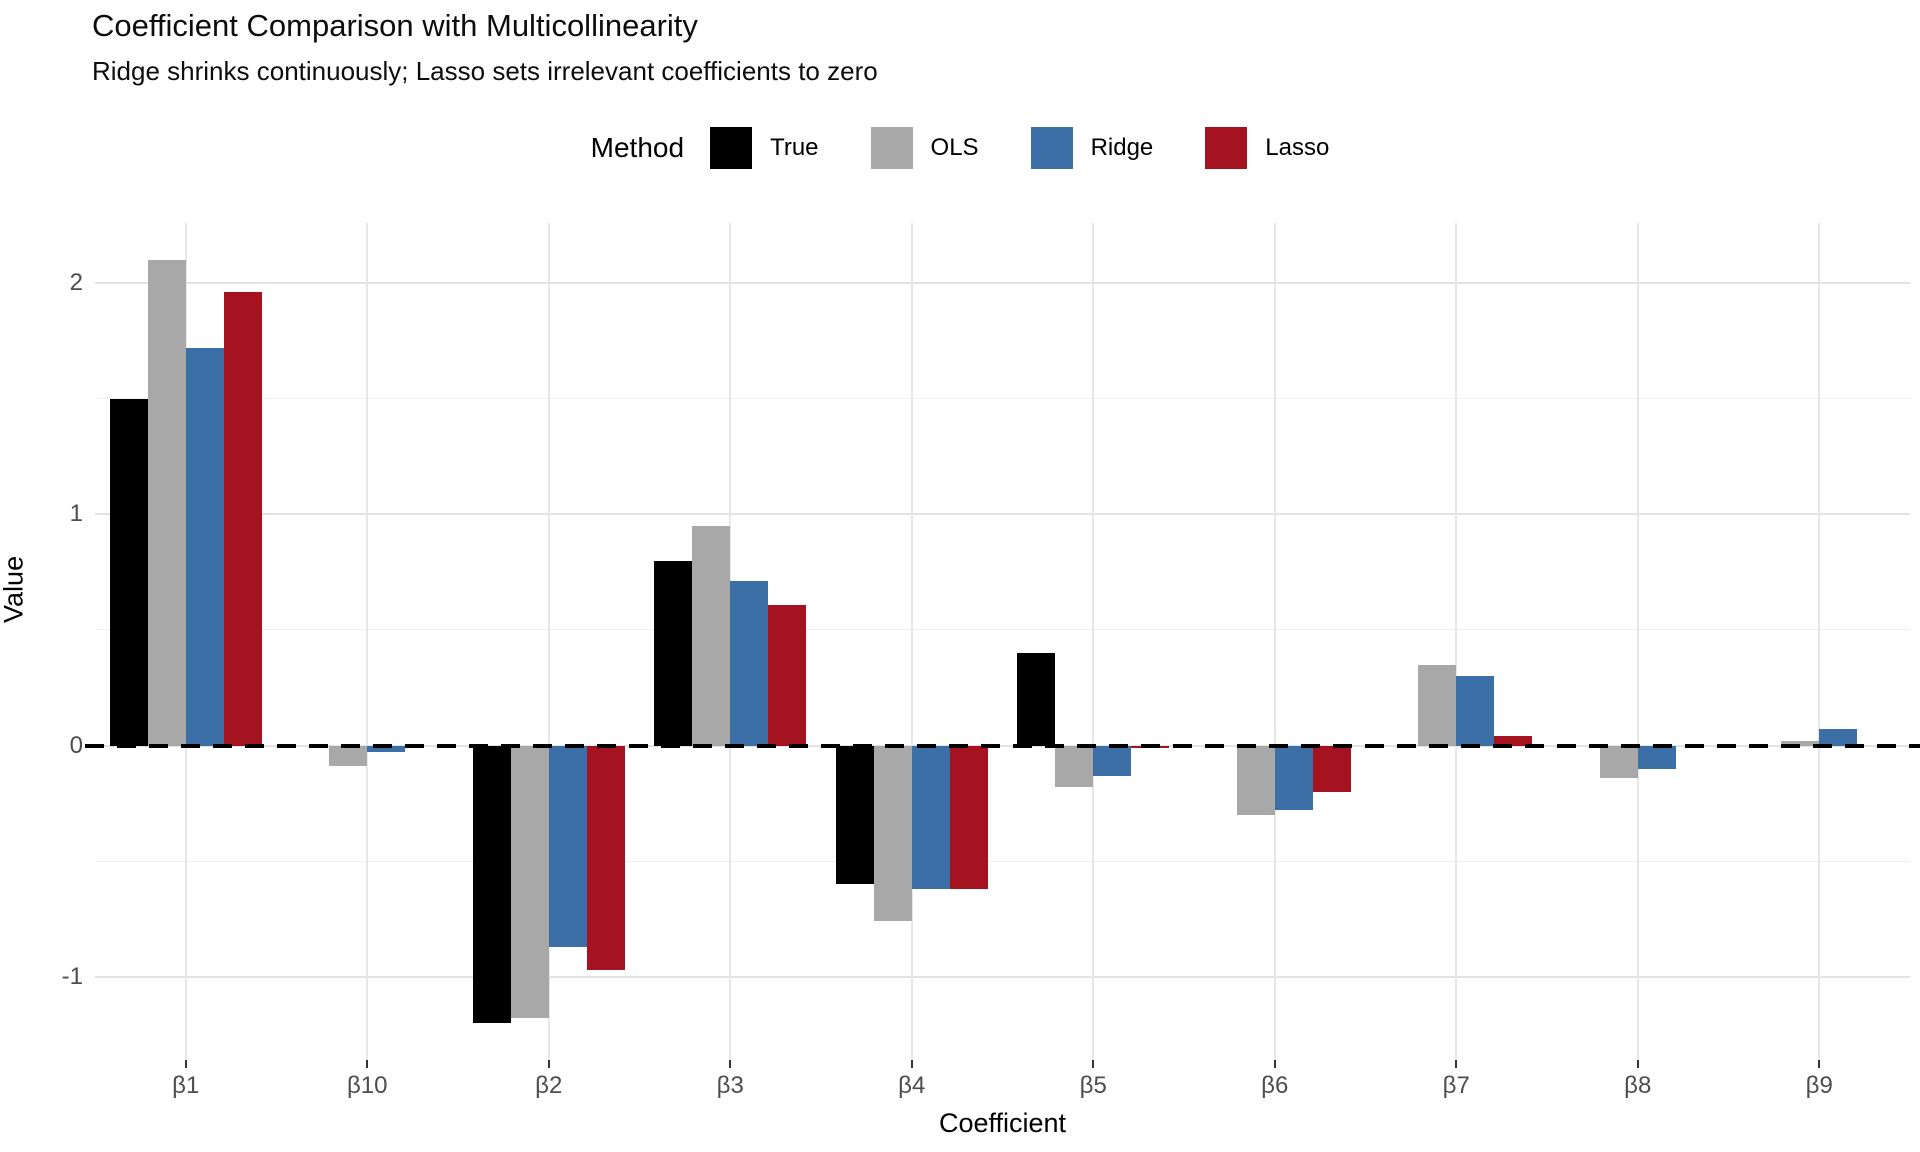  I want to click on legend-swatch-lasso, so click(1226, 148).